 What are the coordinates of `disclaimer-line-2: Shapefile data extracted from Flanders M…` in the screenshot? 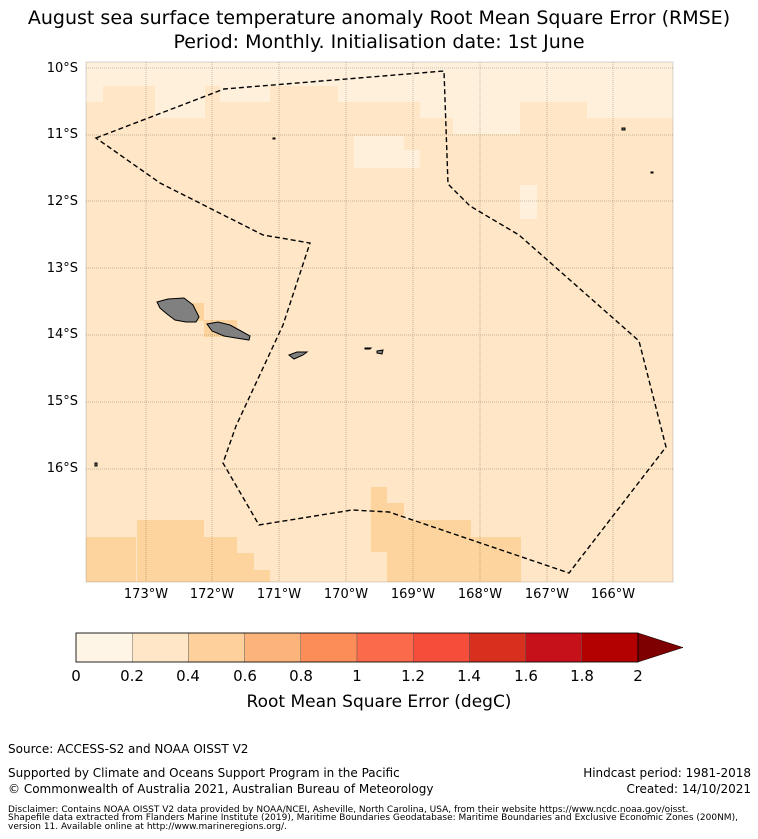 It's located at (373, 818).